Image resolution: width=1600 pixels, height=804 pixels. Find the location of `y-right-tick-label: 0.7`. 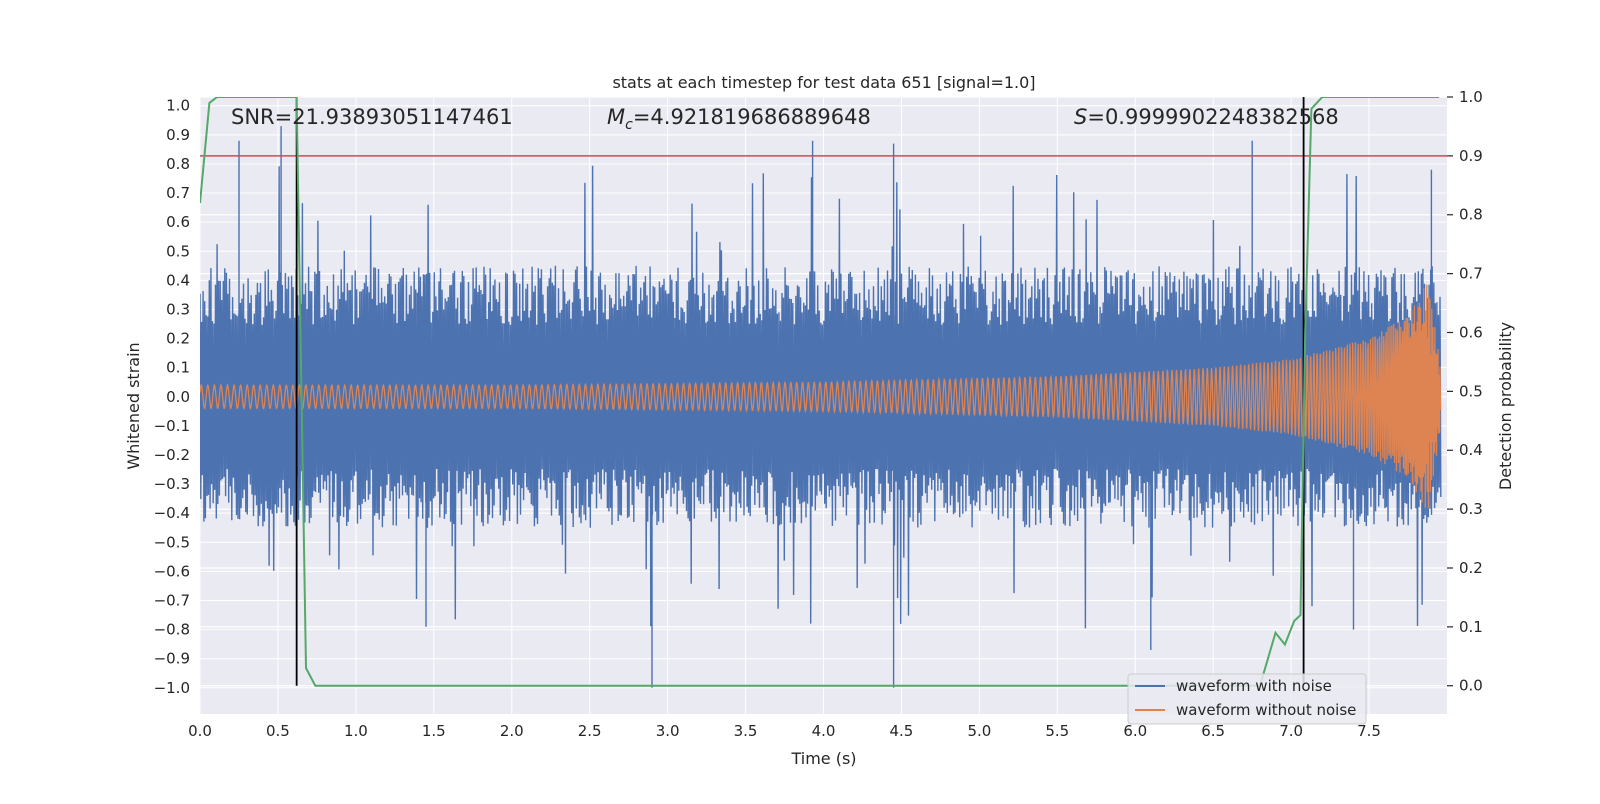

y-right-tick-label: 0.7 is located at coordinates (1471, 274).